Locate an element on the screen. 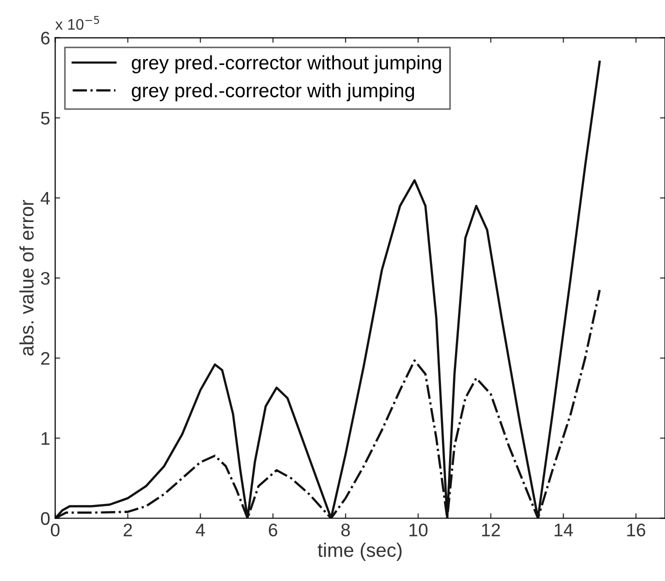 The image size is (665, 581). y-tick-label: 2 is located at coordinates (45, 358).